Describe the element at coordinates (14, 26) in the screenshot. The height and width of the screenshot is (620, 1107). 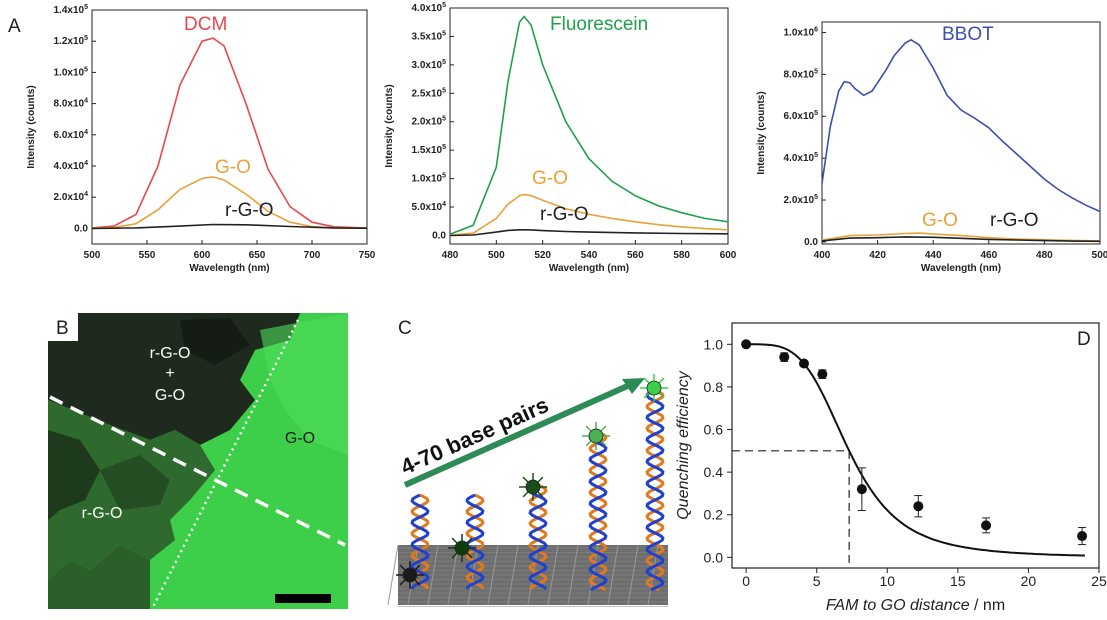
I see `panel-letter-a: A` at that location.